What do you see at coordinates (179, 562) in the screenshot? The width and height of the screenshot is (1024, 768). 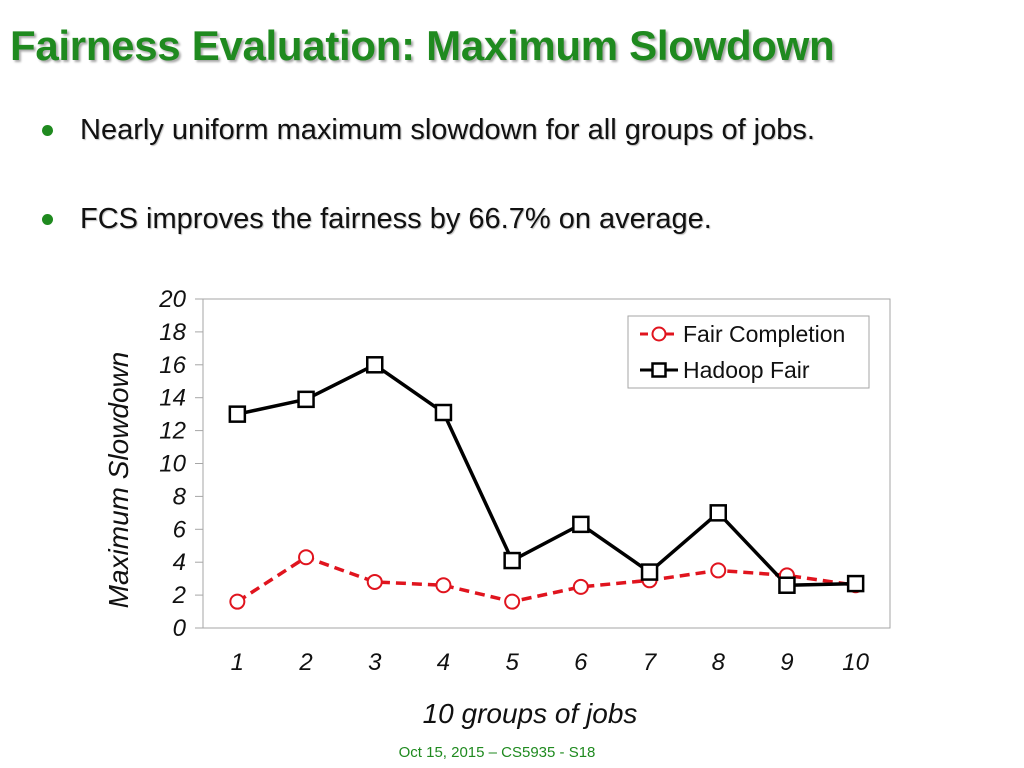 I see `y-tick-label: 4` at bounding box center [179, 562].